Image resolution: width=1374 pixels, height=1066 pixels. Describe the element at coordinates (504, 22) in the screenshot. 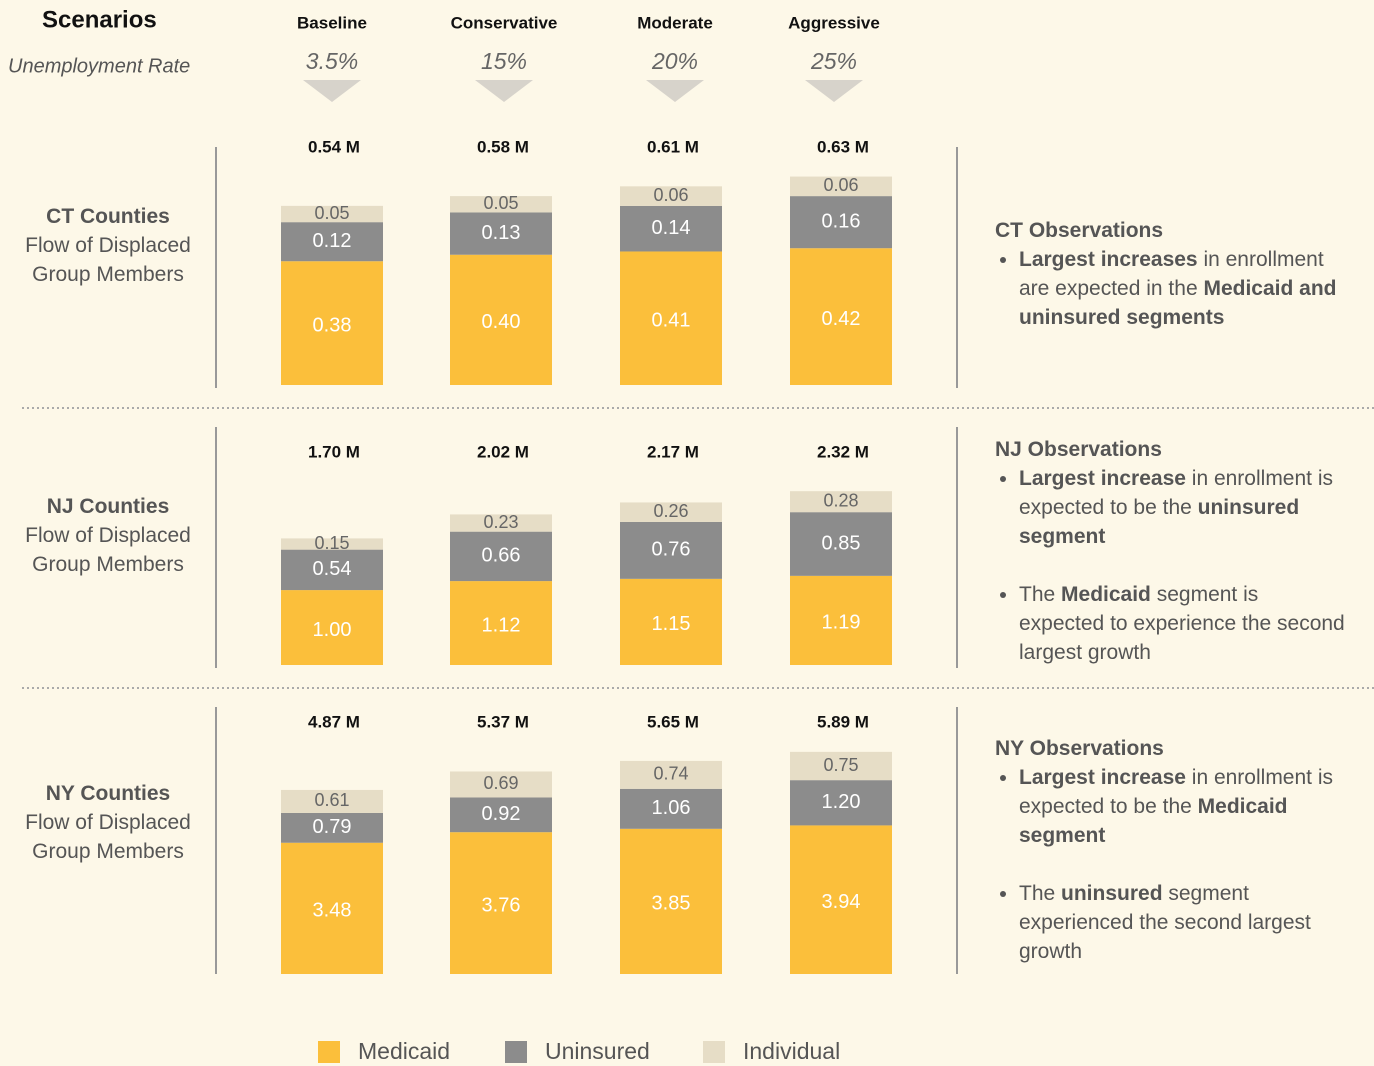

I see `scenario-name: Conservative` at that location.